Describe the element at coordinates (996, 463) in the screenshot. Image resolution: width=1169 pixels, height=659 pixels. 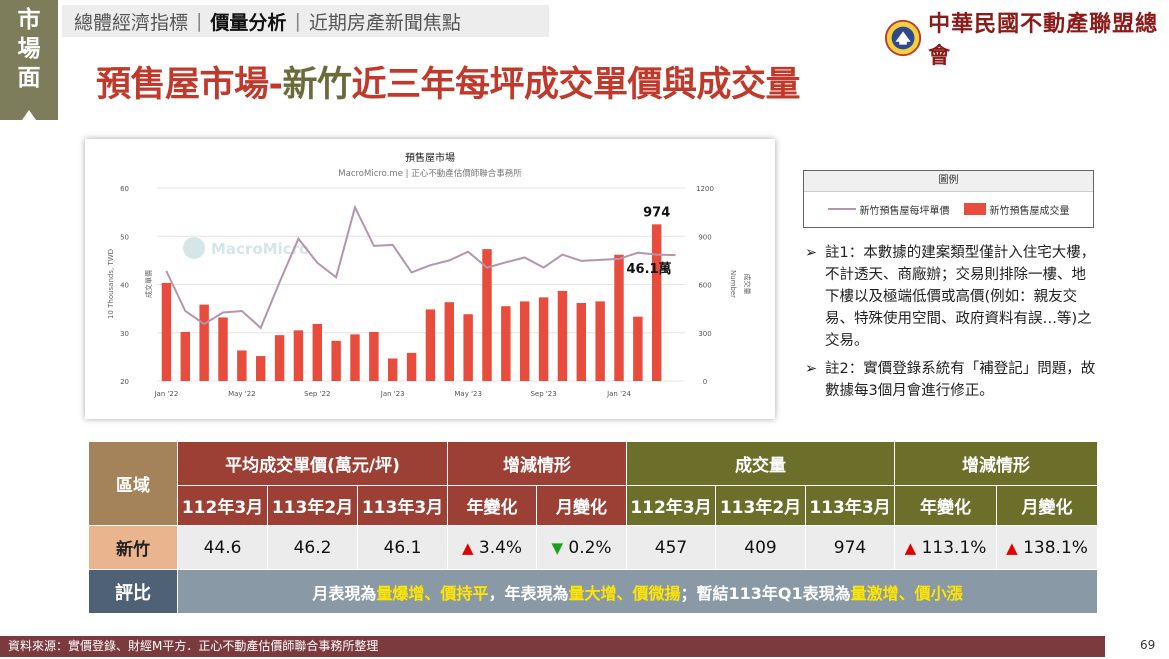
I see `volume-change-header: 增減情形` at that location.